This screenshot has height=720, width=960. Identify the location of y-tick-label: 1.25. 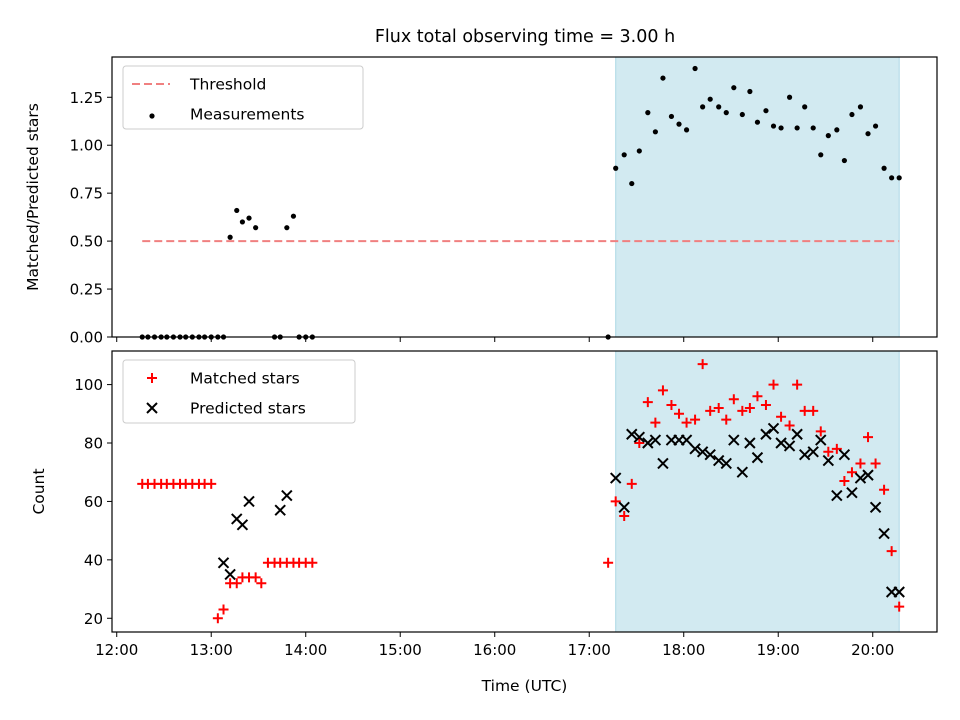
(86, 98).